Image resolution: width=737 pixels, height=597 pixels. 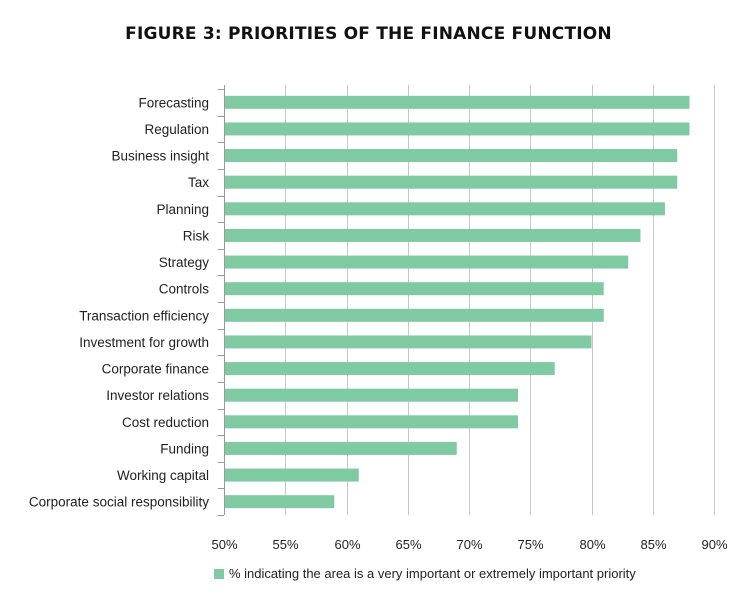 What do you see at coordinates (184, 448) in the screenshot?
I see `category-label: Funding` at bounding box center [184, 448].